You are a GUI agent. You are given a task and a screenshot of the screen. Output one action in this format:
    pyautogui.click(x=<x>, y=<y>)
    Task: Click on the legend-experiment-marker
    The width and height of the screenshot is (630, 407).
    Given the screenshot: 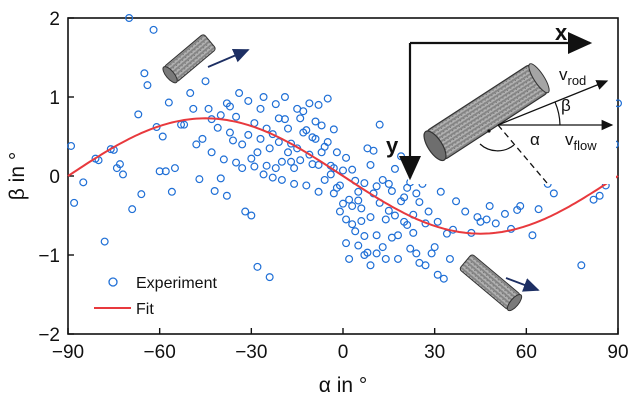 What is the action you would take?
    pyautogui.click(x=113, y=282)
    